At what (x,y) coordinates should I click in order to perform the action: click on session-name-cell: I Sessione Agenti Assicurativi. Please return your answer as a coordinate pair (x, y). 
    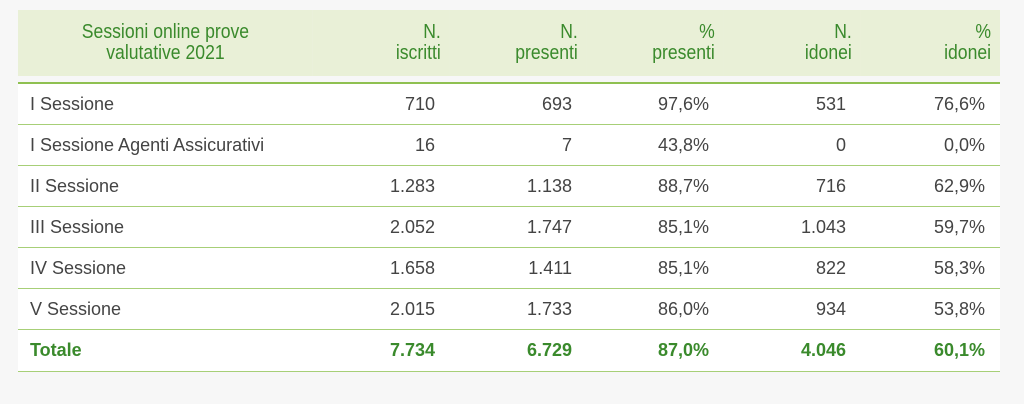
    Looking at the image, I should click on (165, 145).